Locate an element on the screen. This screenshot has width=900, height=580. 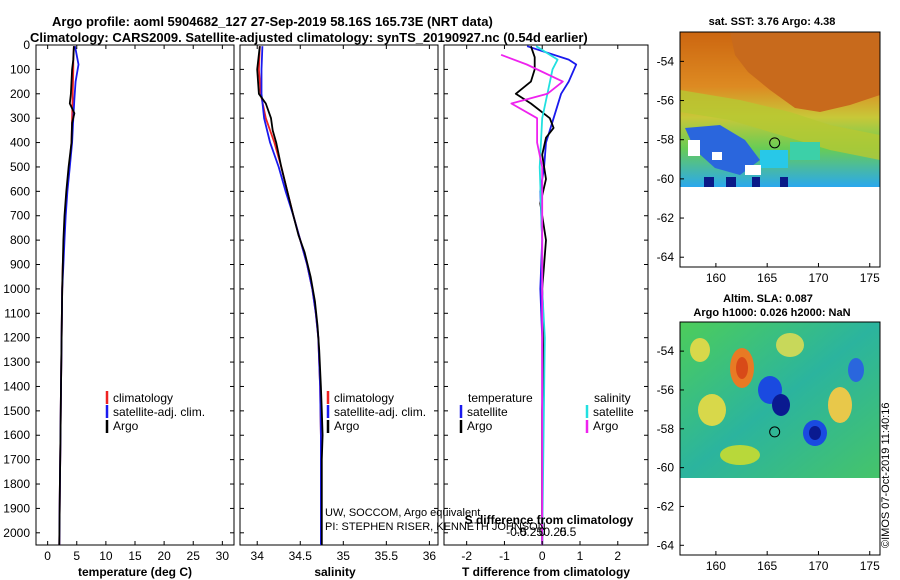
x-tick-label: 30 is located at coordinates (223, 556).